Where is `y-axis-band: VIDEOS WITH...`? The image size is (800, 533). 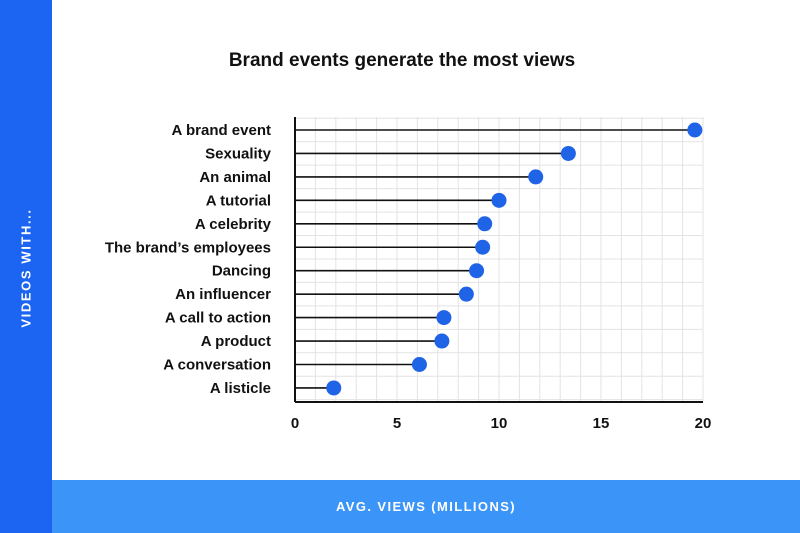
y-axis-band: VIDEOS WITH... is located at coordinates (26, 266).